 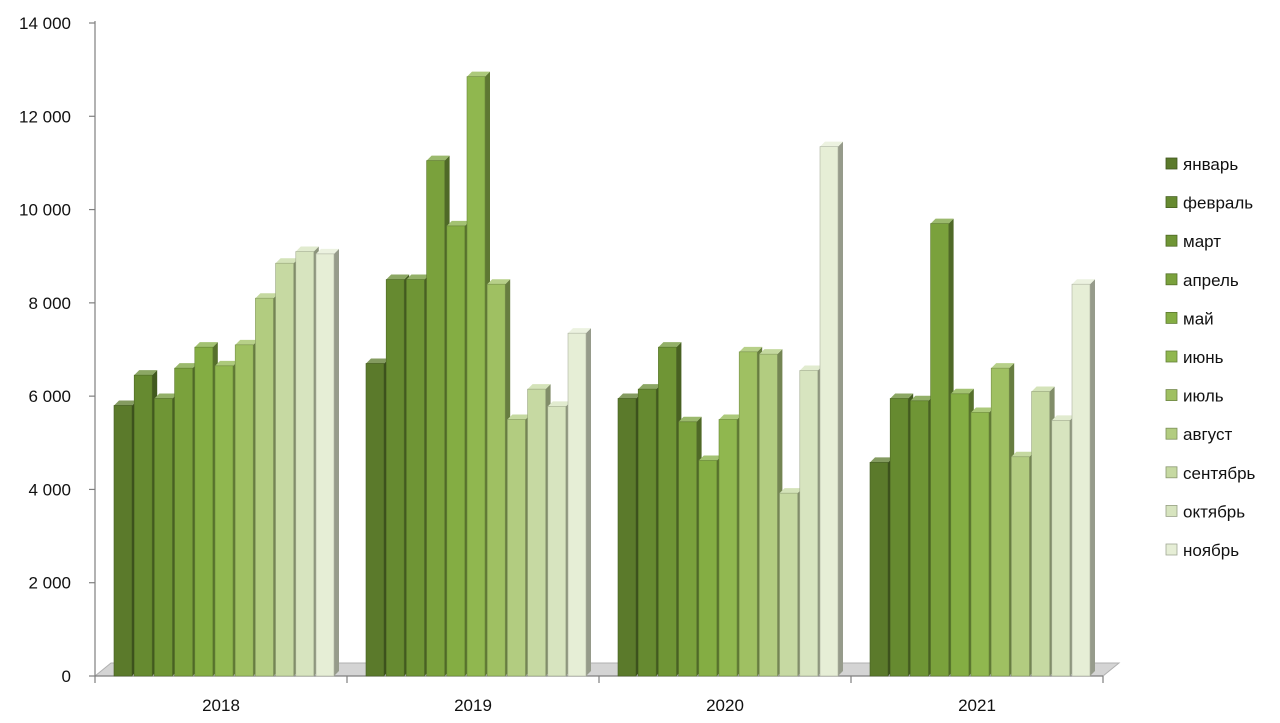 What do you see at coordinates (473, 705) in the screenshot?
I see `x-tick-label: 2019` at bounding box center [473, 705].